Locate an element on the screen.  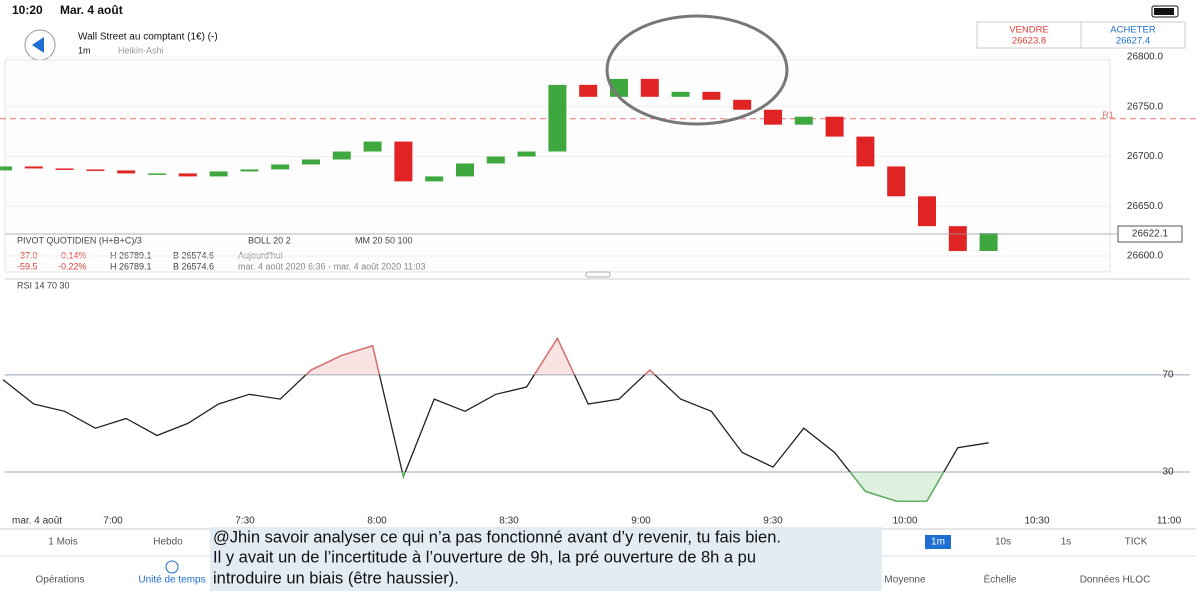
rsi-title: RSI 14 70 30 is located at coordinates (43, 285).